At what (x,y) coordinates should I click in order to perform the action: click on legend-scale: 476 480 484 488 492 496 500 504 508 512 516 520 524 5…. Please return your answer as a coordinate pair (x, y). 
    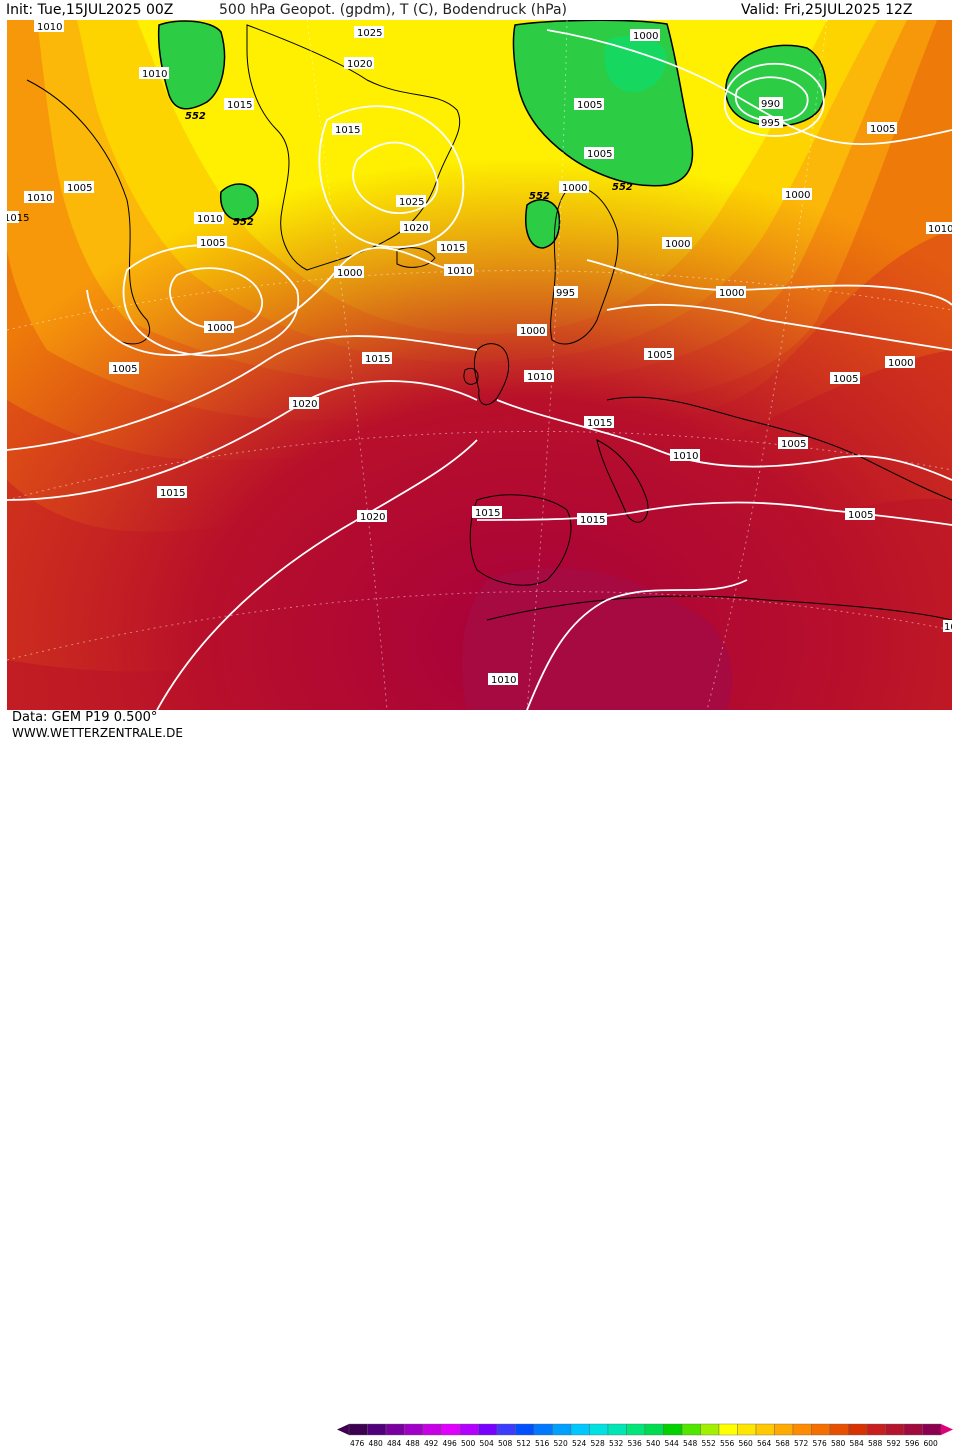
    Looking at the image, I should click on (645, 1435).